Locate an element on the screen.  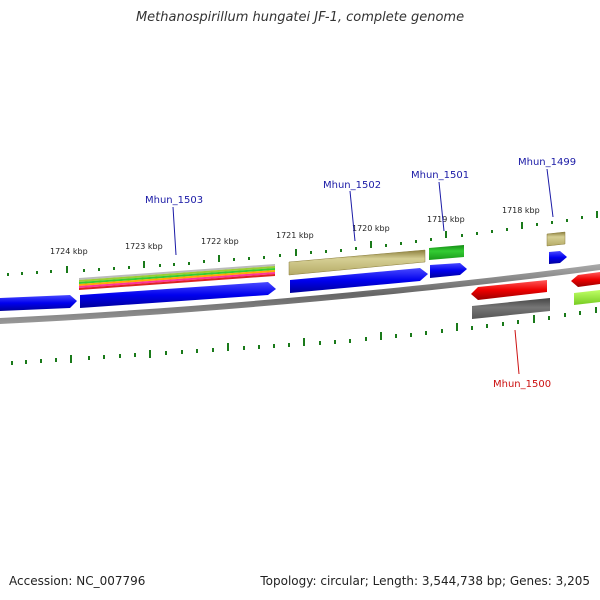
forward-cds-track is located at coordinates (283, 281).